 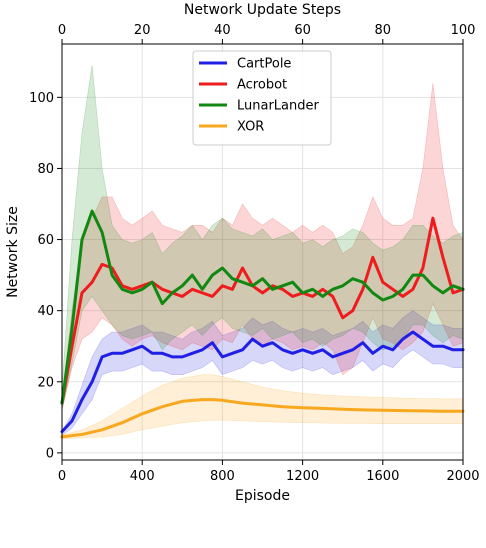 What do you see at coordinates (267, 33) in the screenshot?
I see `top-x-axis: 0 20 40 60 80 100` at bounding box center [267, 33].